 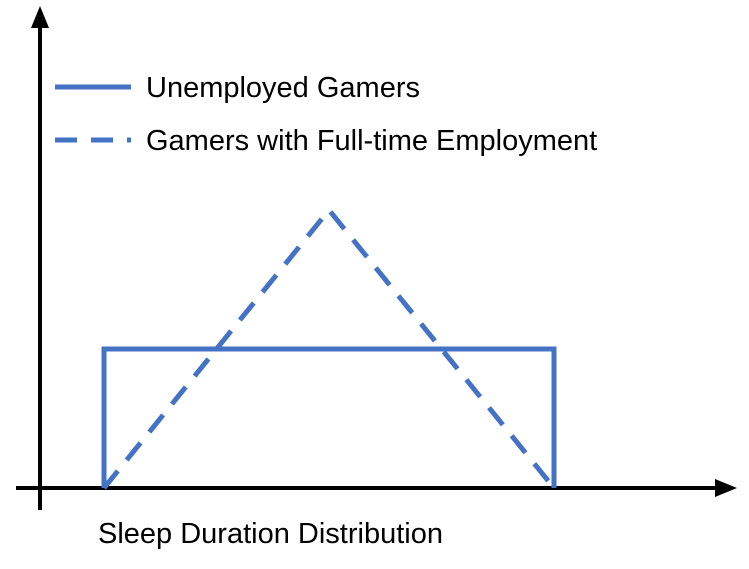 What do you see at coordinates (283, 88) in the screenshot?
I see `legend-label-unemployed: Unemployed Gamers` at bounding box center [283, 88].